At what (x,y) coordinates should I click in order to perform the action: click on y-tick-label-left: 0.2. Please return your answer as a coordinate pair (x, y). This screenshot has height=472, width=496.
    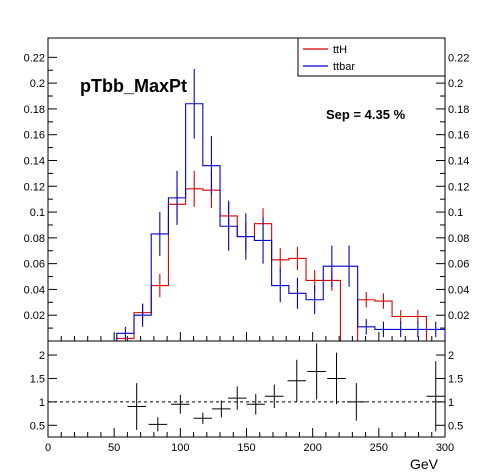
    Looking at the image, I should click on (37, 84).